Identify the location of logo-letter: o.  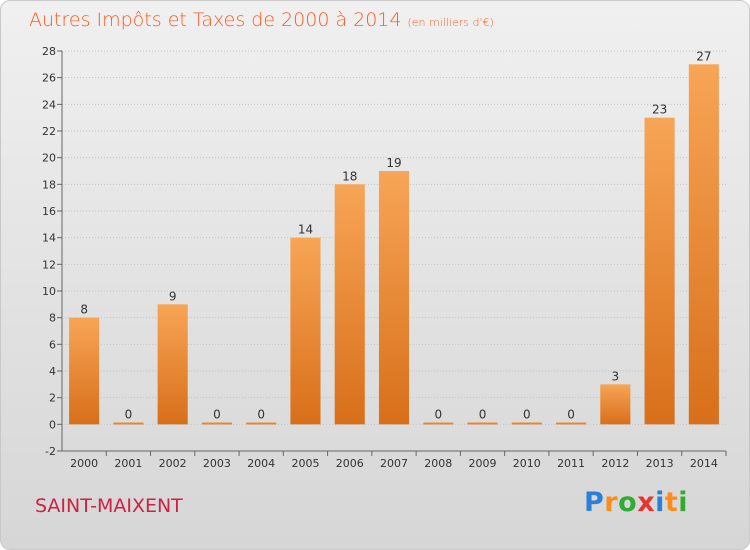
(628, 502).